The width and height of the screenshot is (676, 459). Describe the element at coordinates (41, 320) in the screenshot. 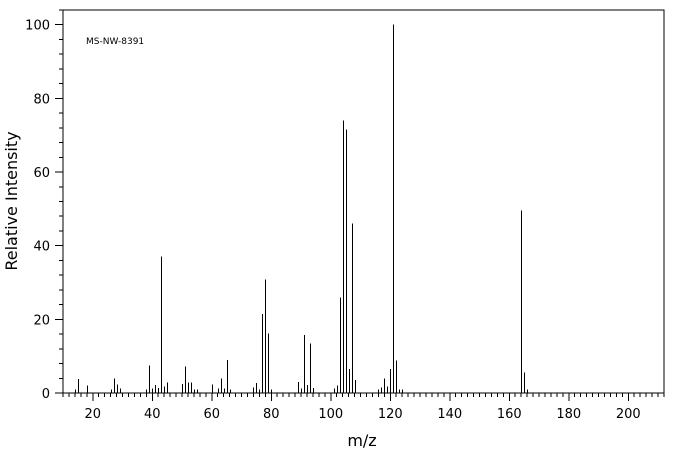

I see `y-tick-label: 20` at that location.